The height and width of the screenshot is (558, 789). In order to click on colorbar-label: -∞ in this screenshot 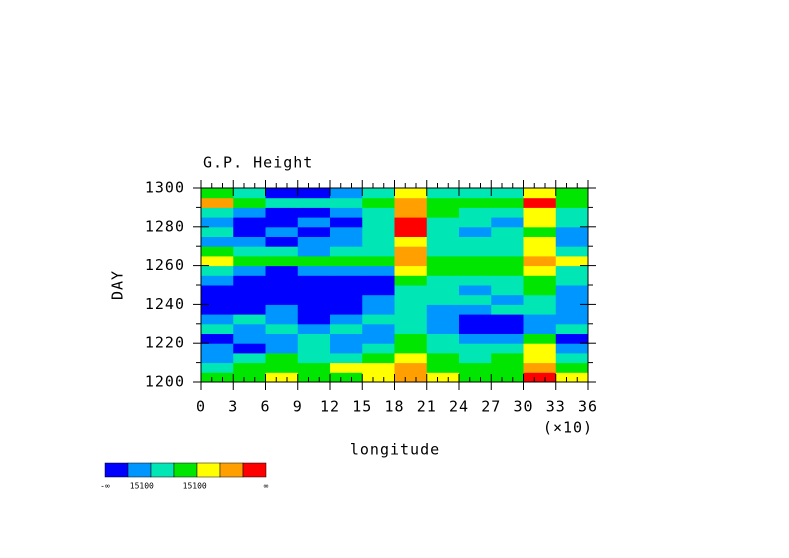, I will do `click(105, 486)`.